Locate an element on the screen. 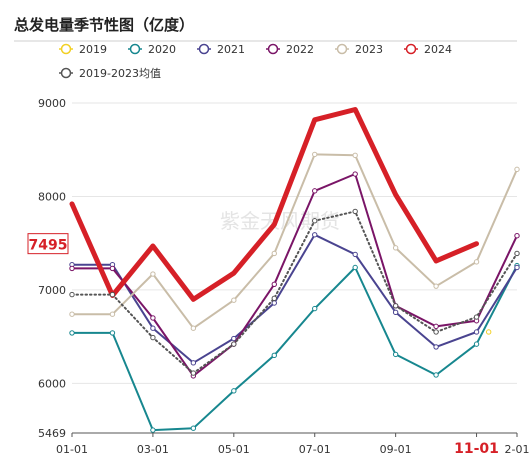  y-tick-label: 6000 is located at coordinates (52, 383).